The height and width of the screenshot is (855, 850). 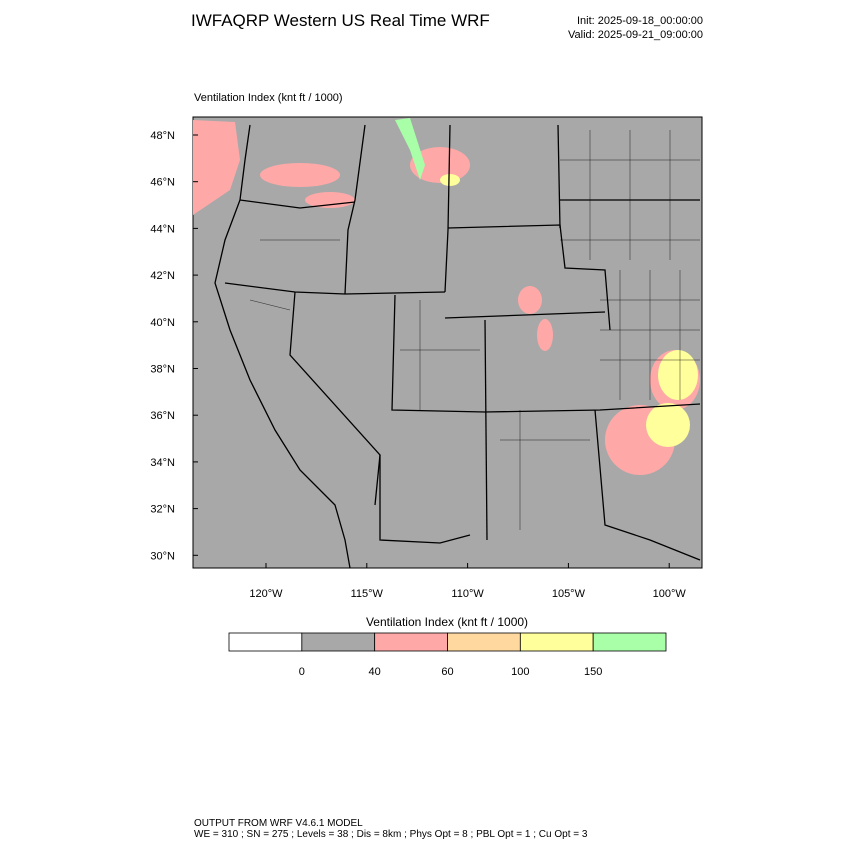 I want to click on lon-label: 120°W, so click(x=266, y=594).